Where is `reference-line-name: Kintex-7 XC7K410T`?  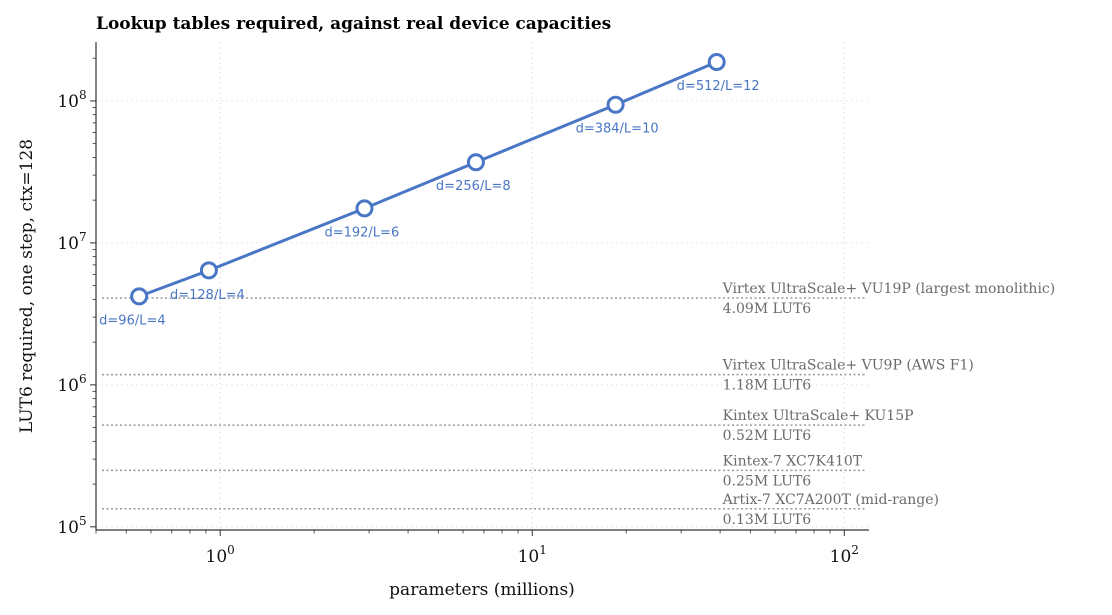
reference-line-name: Kintex-7 XC7K410T is located at coordinates (793, 461).